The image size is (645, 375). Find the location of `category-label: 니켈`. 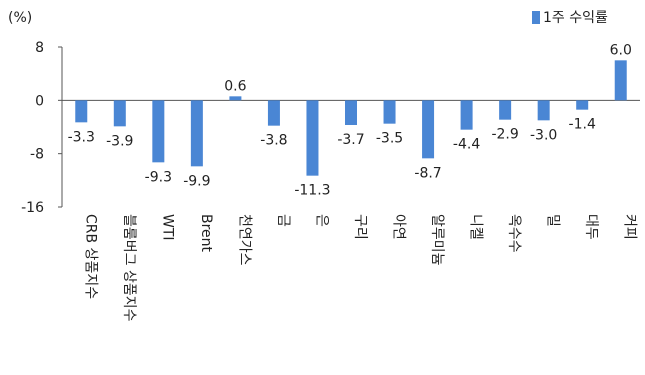

category-label: 니켈 is located at coordinates (476, 227).